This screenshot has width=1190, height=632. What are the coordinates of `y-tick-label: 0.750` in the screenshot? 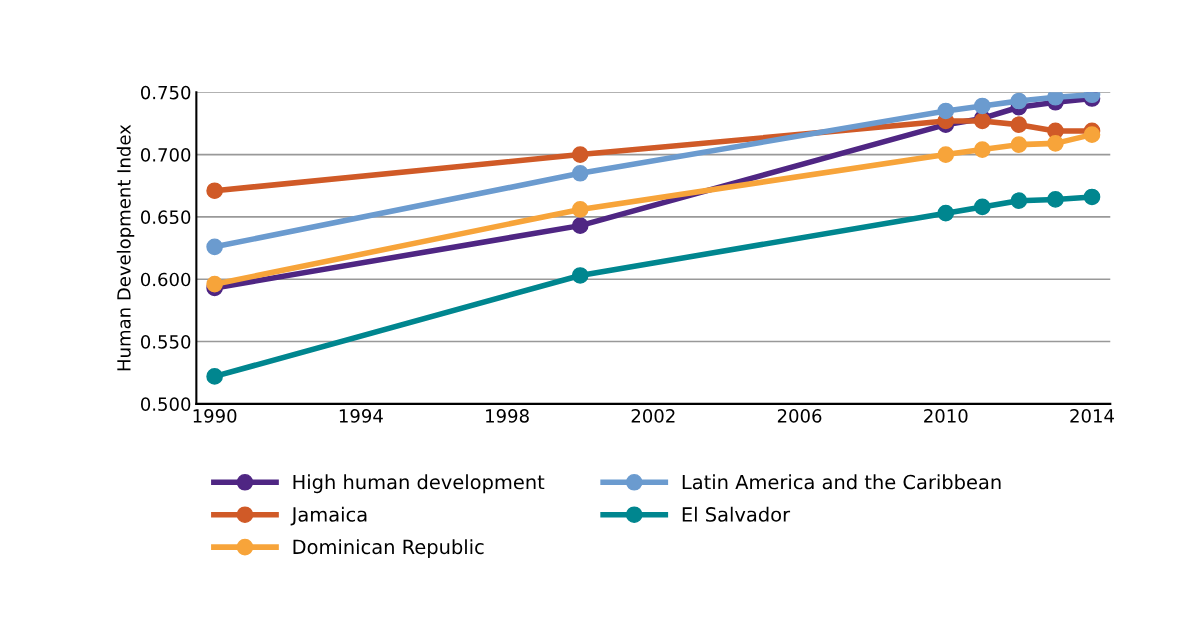 It's located at (165, 92).